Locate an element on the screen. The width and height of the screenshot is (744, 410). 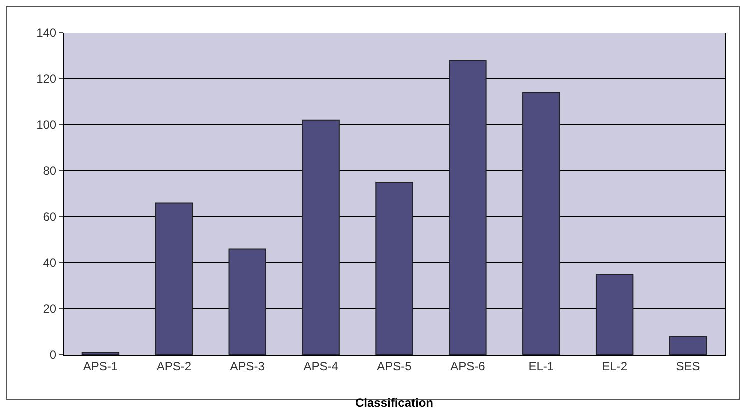
y-tick-label: 0 is located at coordinates (53, 355).